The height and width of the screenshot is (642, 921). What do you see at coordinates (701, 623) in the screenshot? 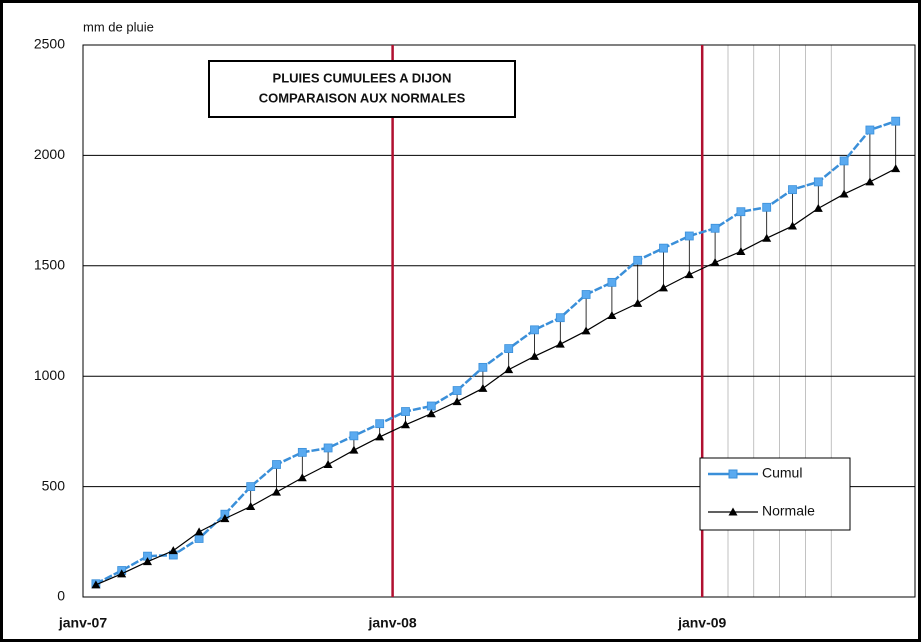
I see `x-tick-label: janv-09` at bounding box center [701, 623].